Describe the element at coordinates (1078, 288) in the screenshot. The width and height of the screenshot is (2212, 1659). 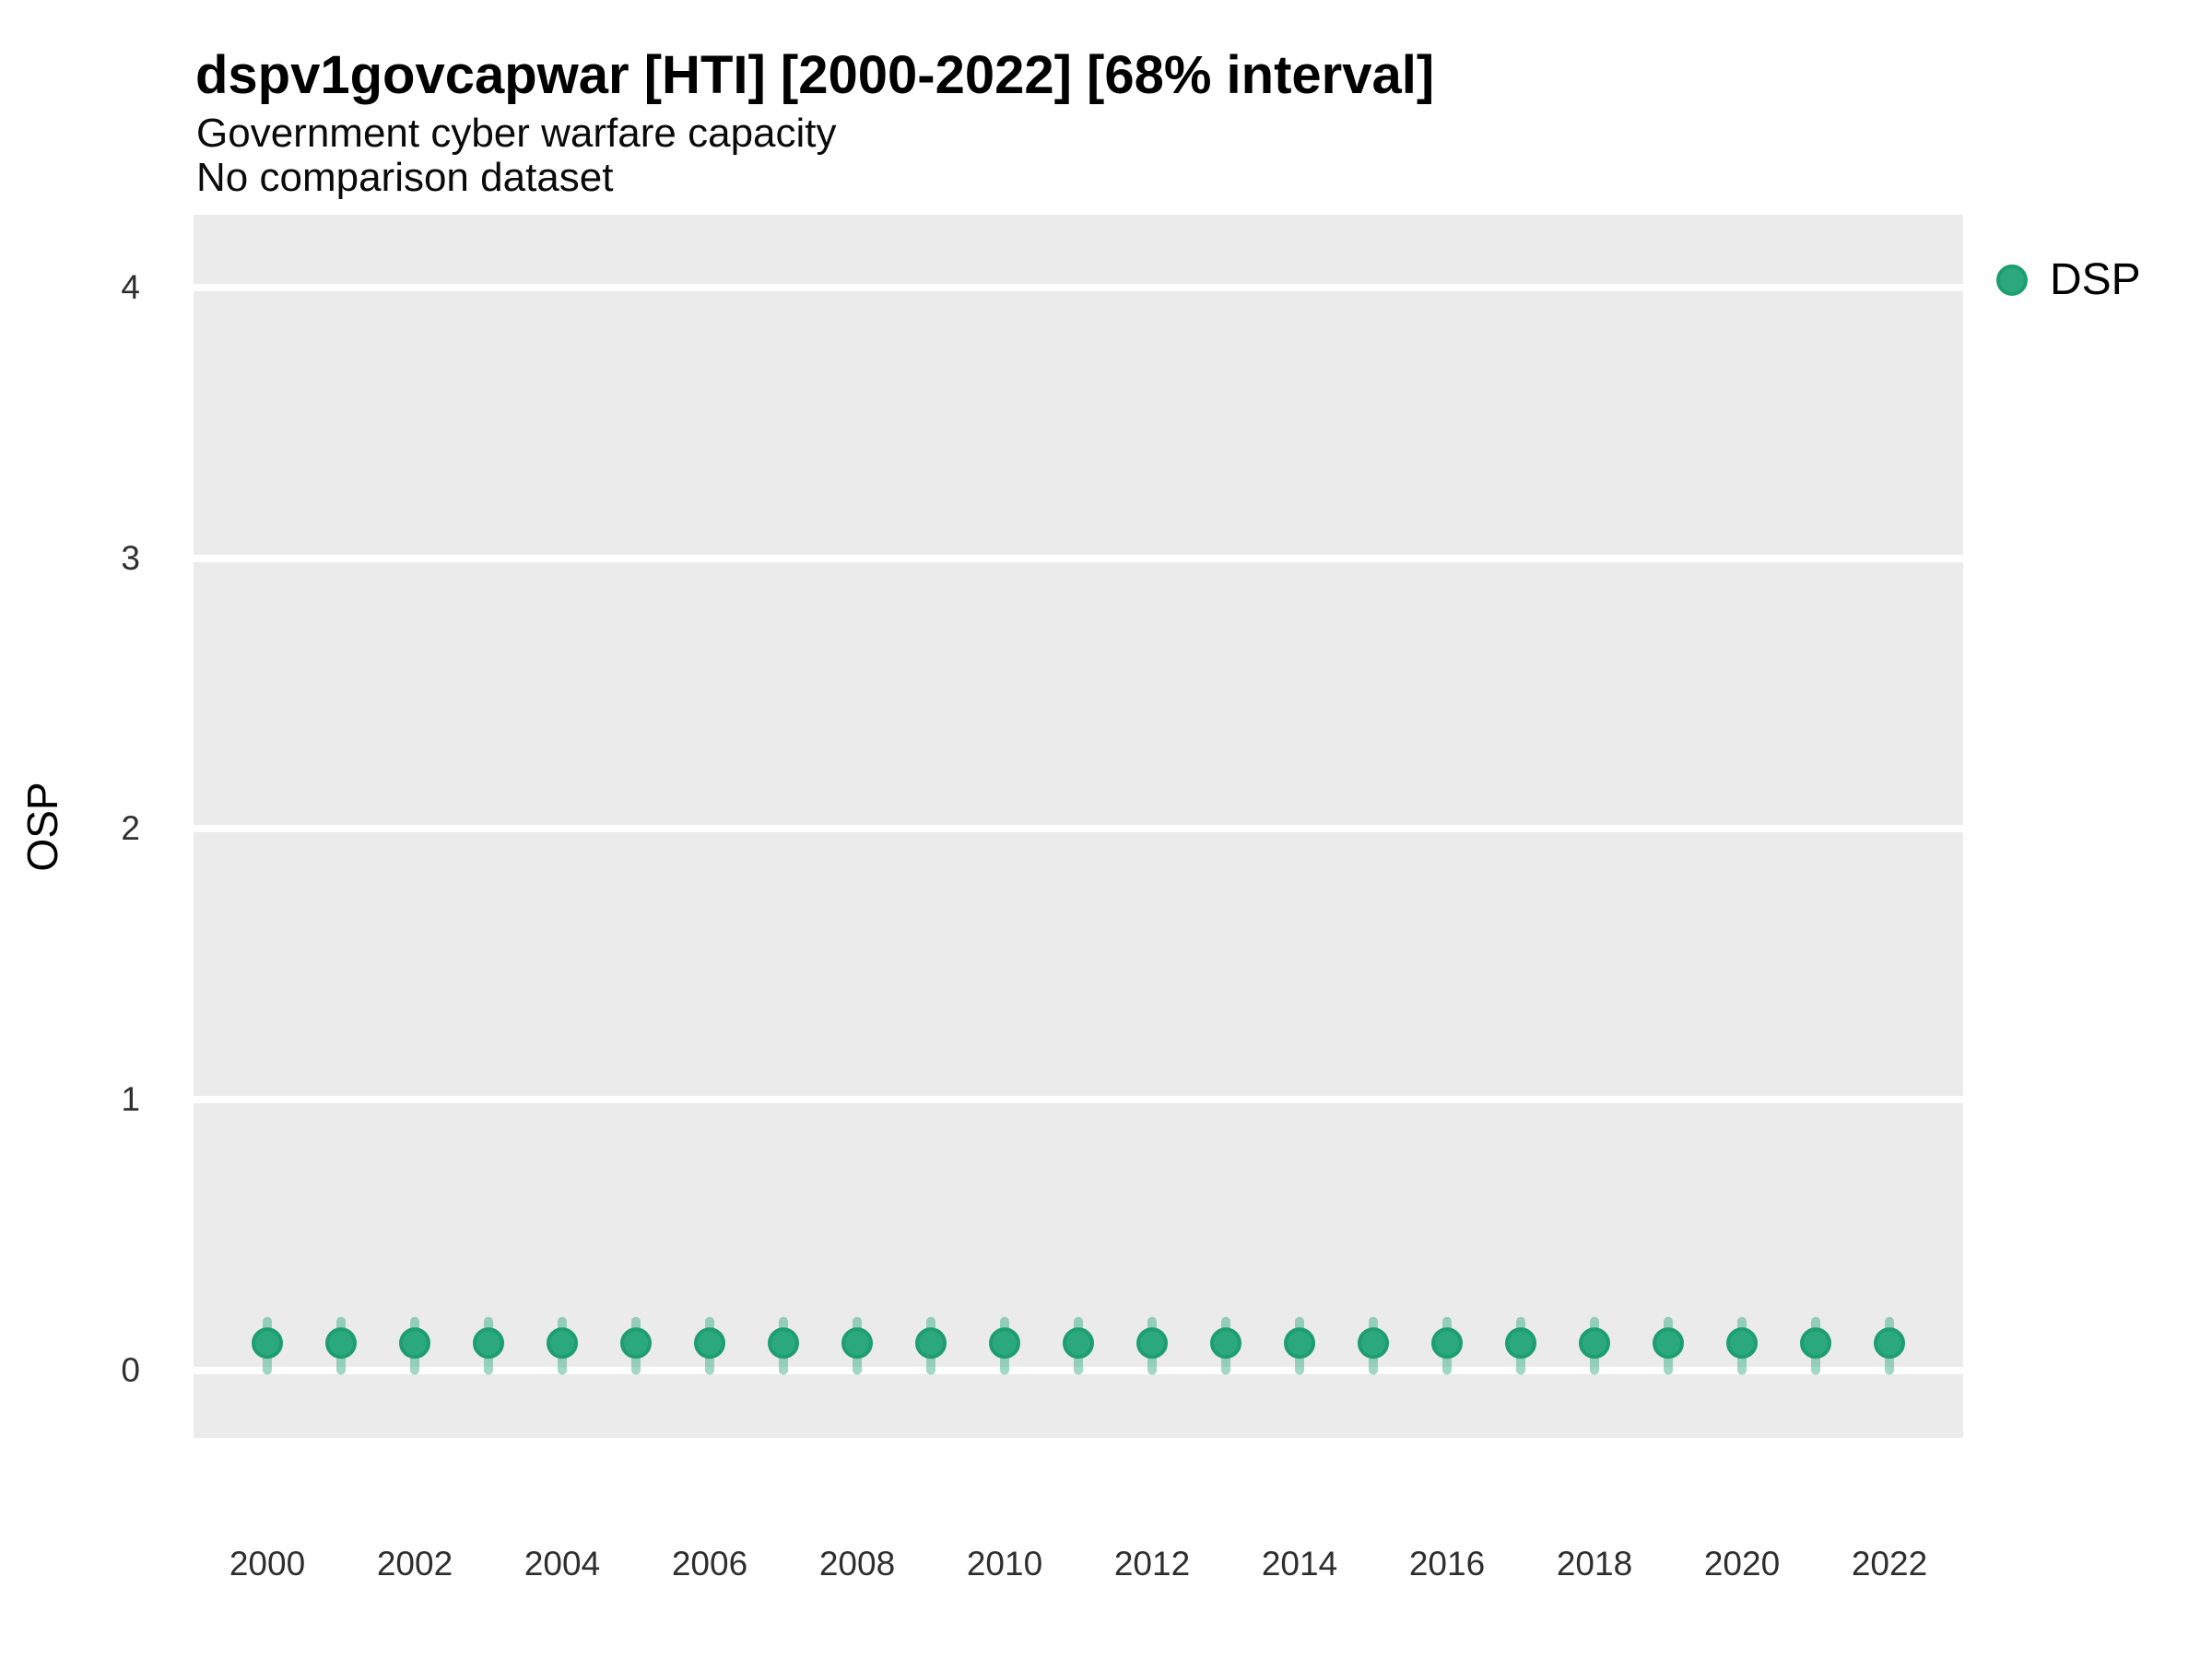
I see `major-gridline-y4` at that location.